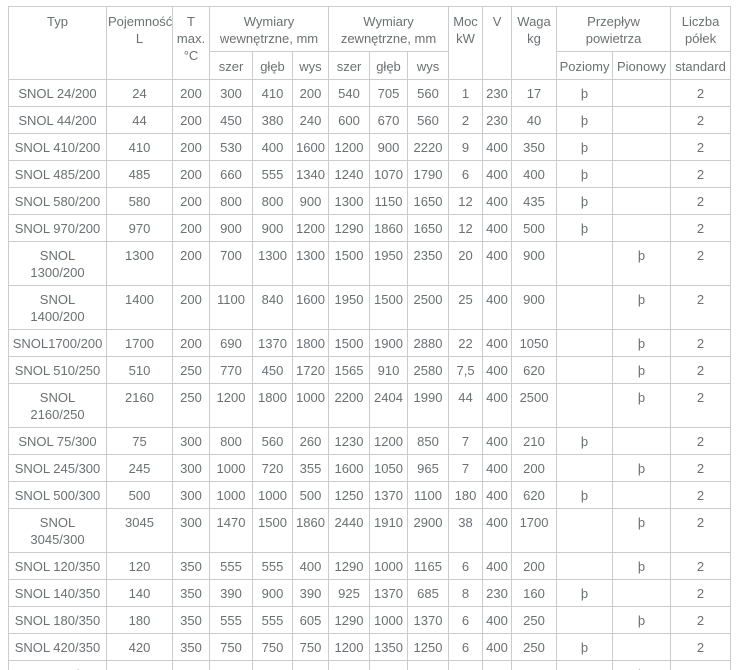 The width and height of the screenshot is (742, 670). I want to click on cell-pojemnosc: 420, so click(139, 647).